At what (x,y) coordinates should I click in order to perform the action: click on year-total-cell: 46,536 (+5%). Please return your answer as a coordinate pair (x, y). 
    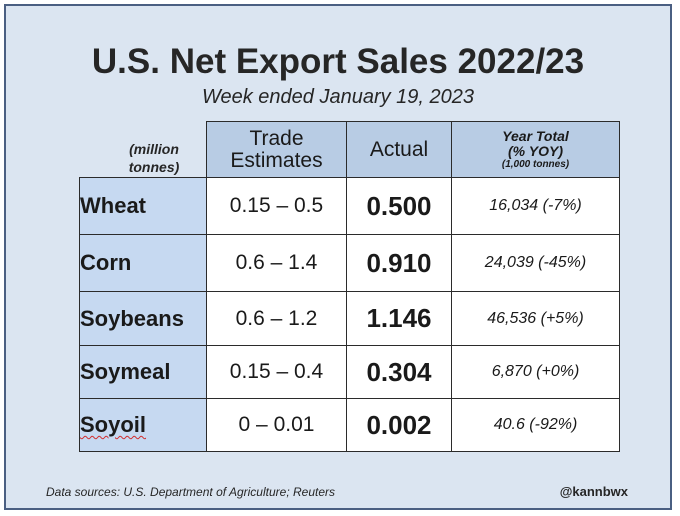
    Looking at the image, I should click on (535, 318).